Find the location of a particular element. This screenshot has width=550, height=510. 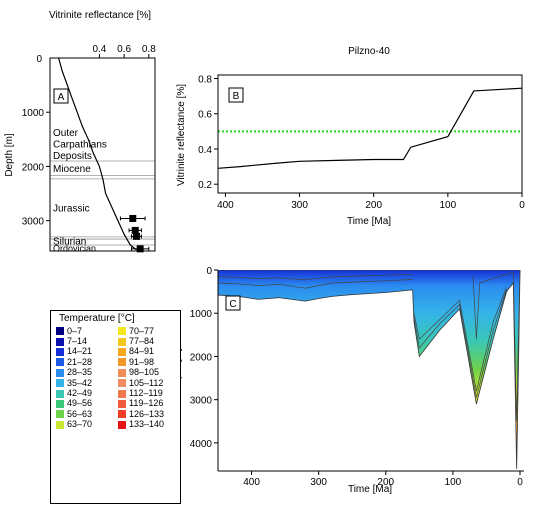

panel-b-y-tick-label: 0.6 is located at coordinates (205, 115).